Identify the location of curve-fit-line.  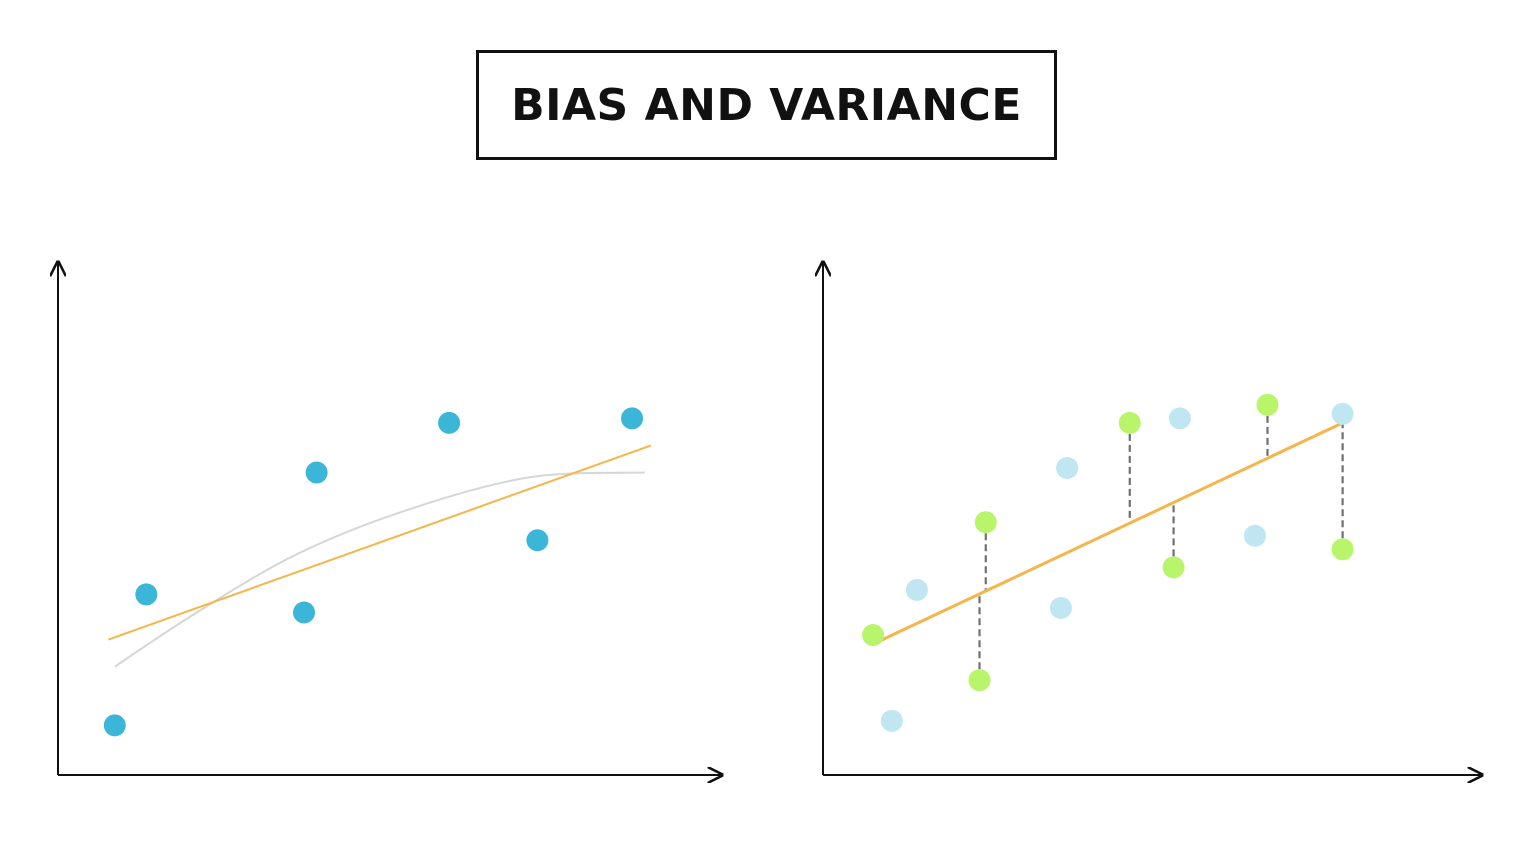
(379, 569).